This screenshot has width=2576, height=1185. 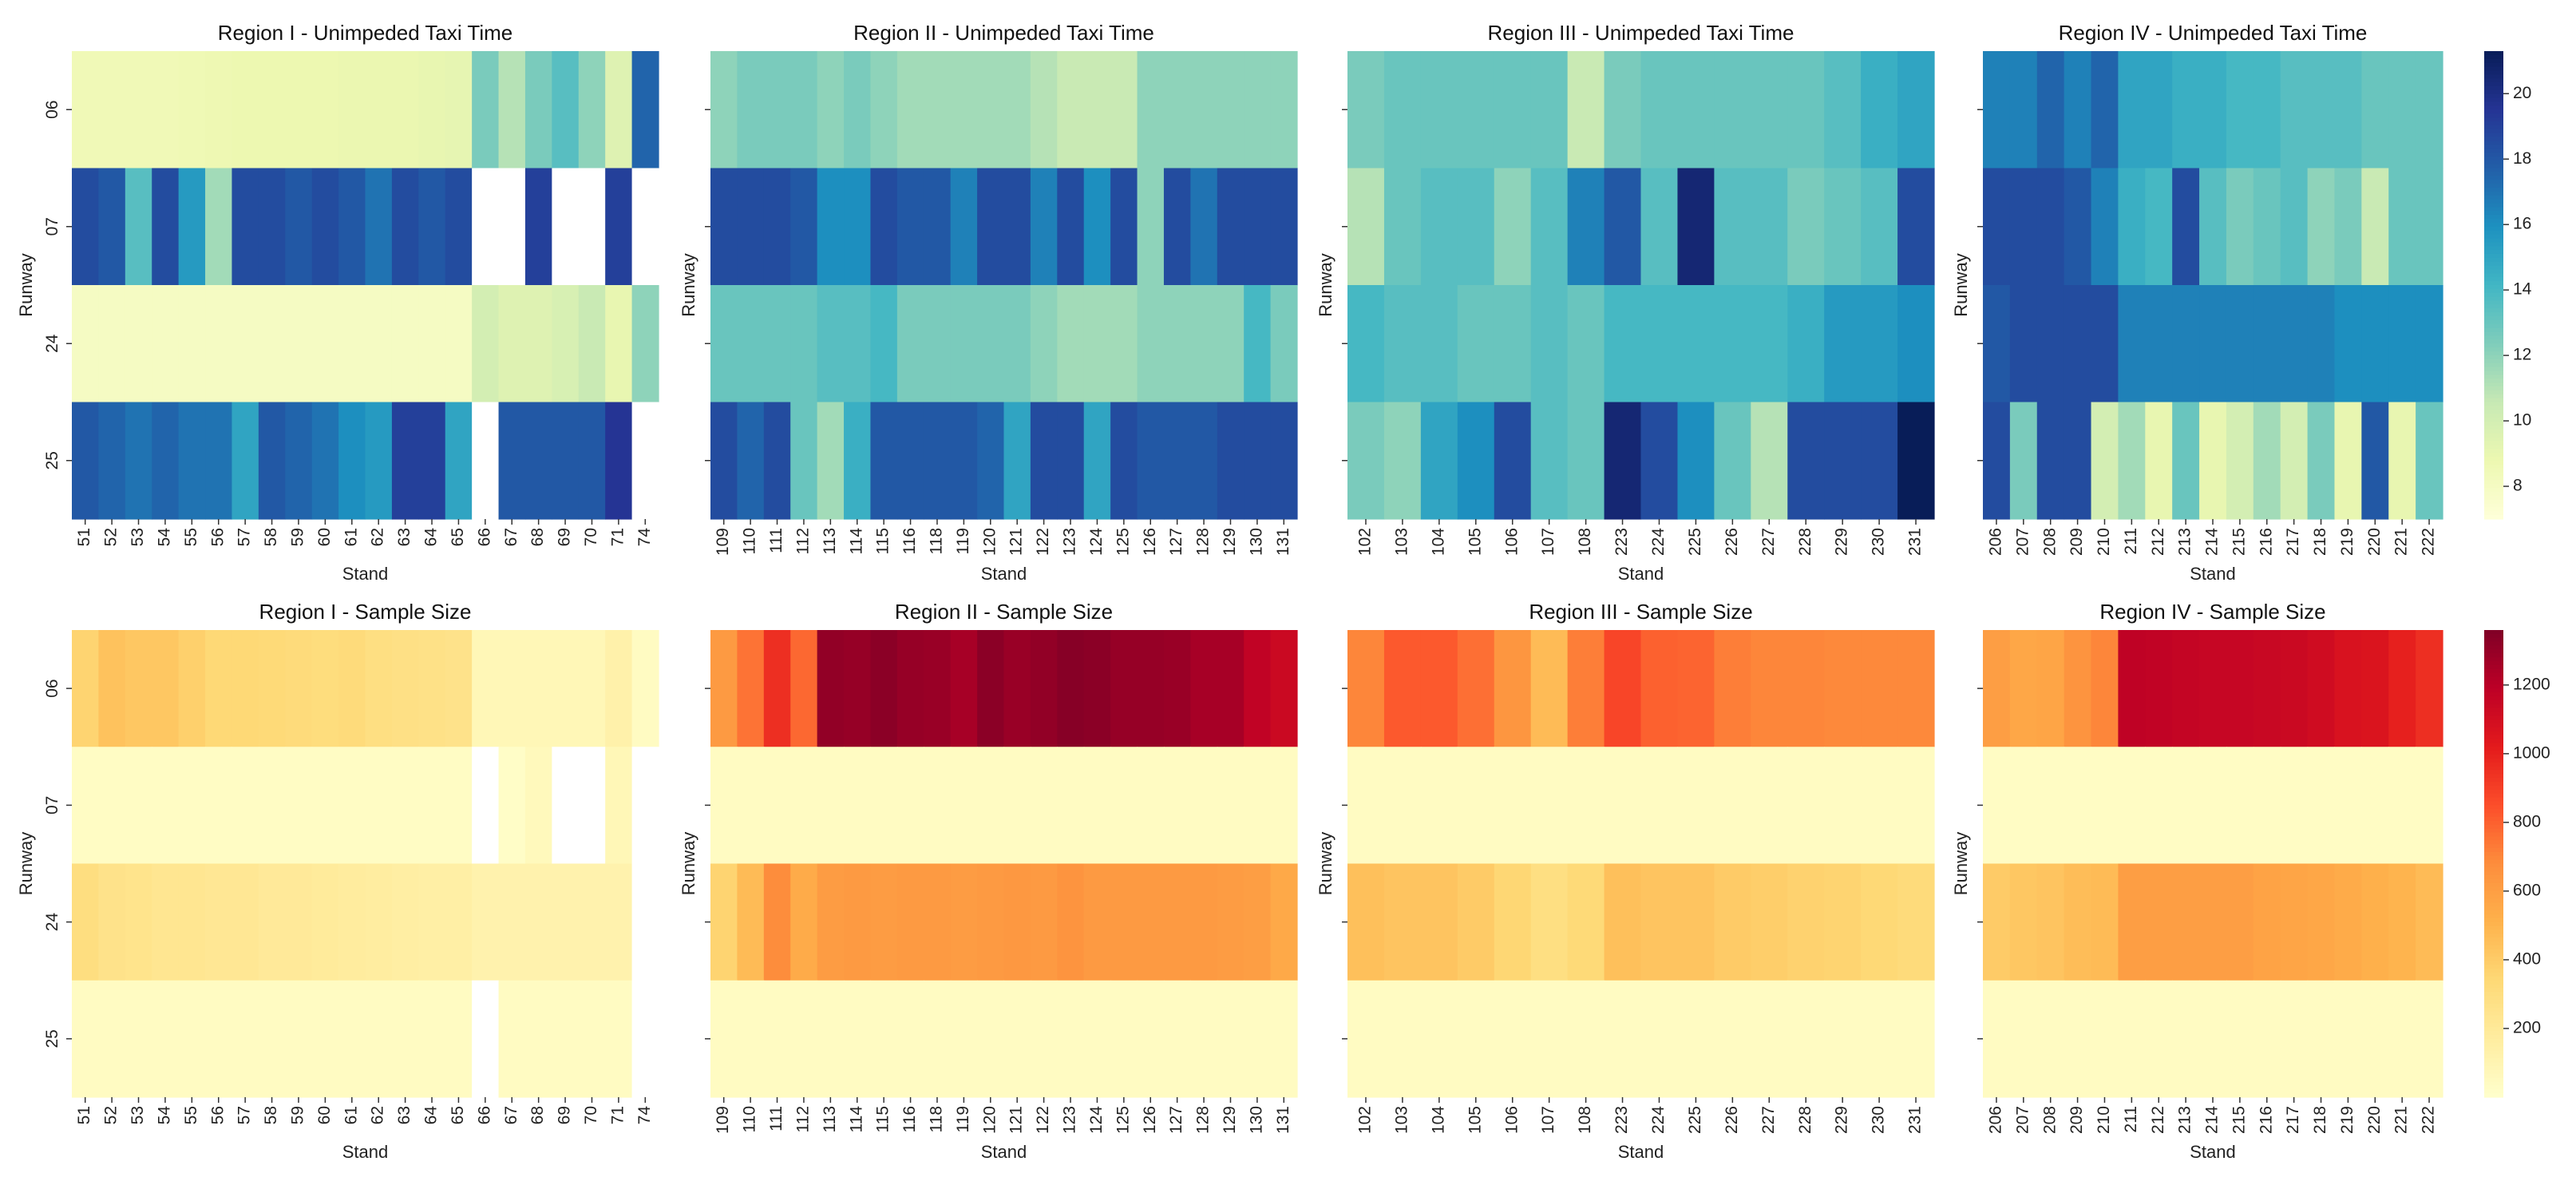 What do you see at coordinates (26, 284) in the screenshot?
I see `y-axis-label: Runway` at bounding box center [26, 284].